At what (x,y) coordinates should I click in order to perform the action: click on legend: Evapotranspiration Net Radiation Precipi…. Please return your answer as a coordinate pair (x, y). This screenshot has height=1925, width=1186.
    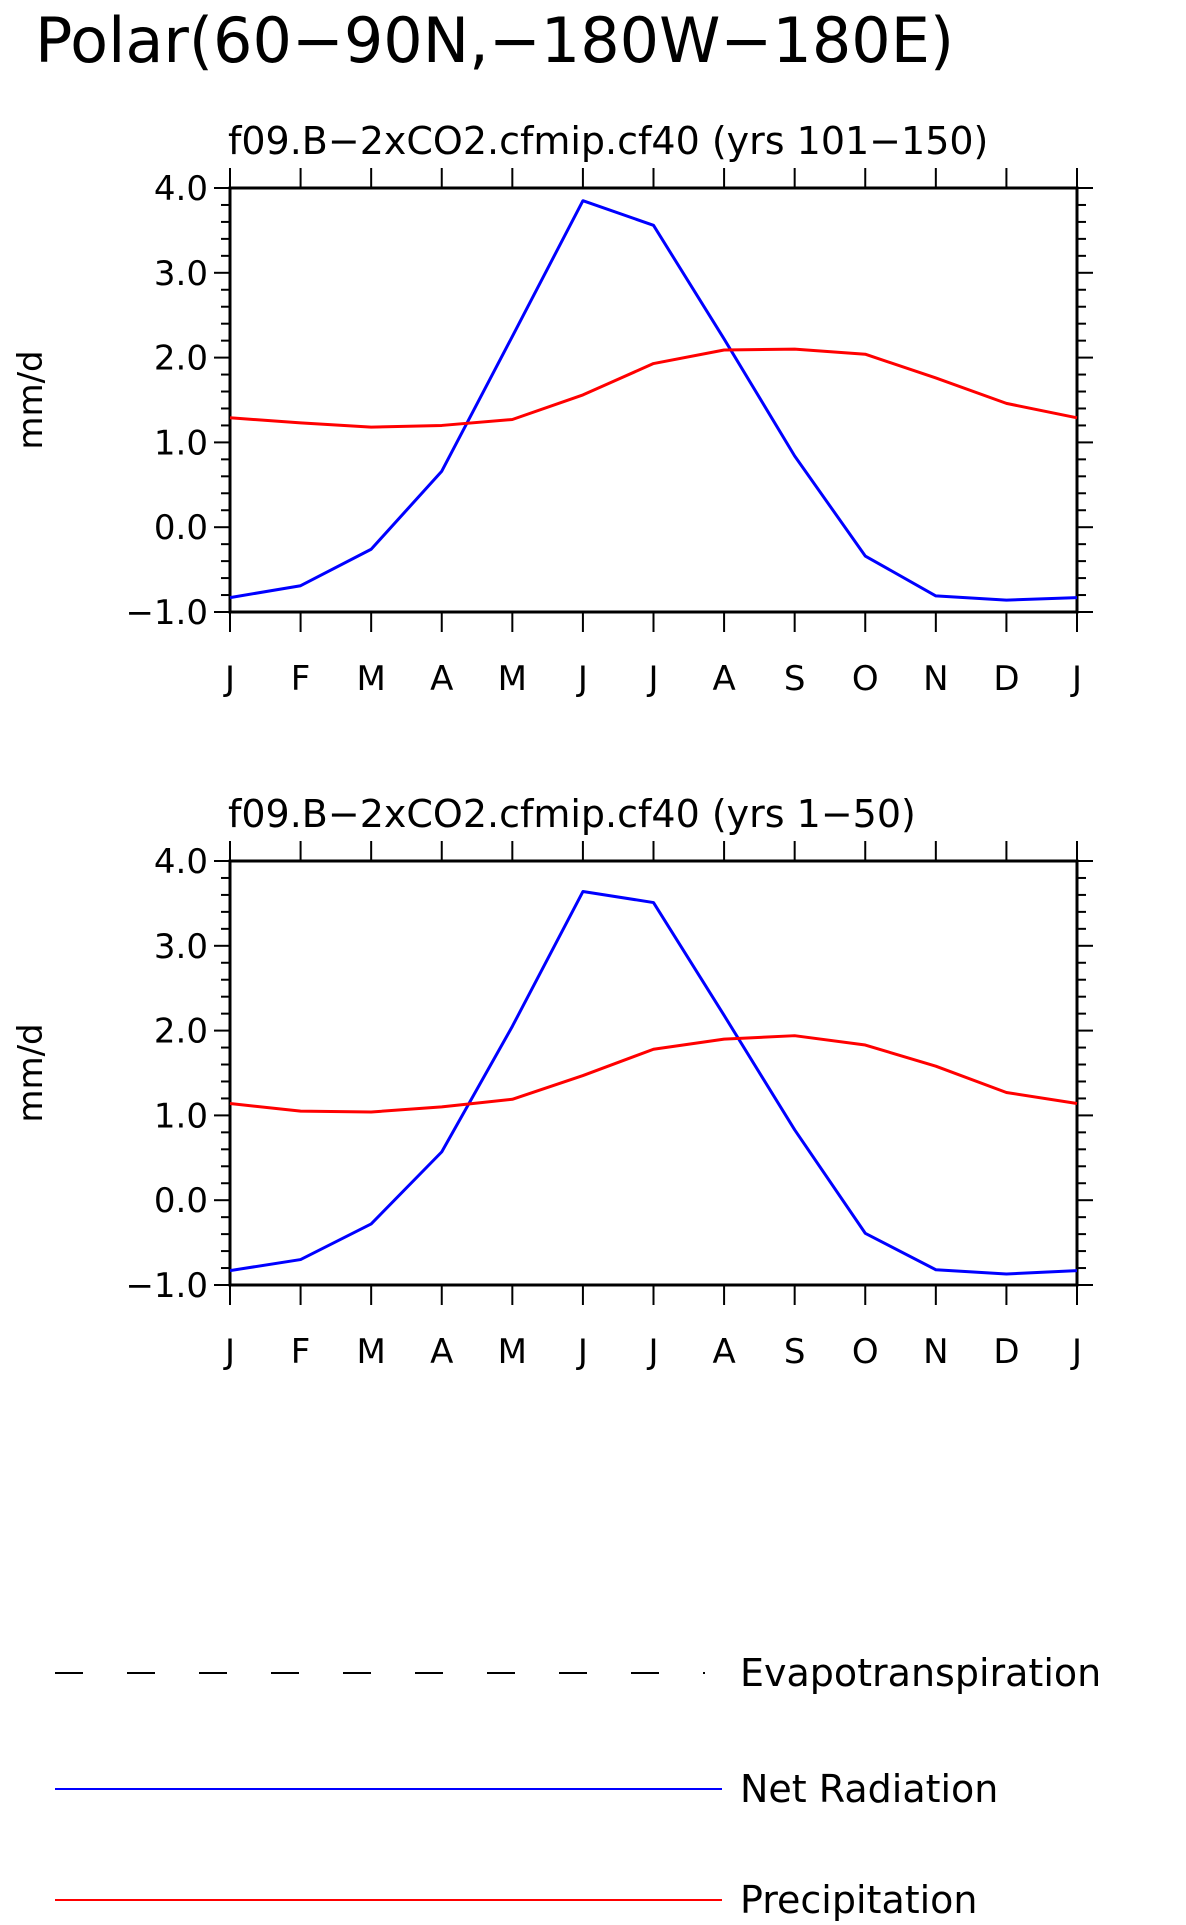
    Looking at the image, I should click on (578, 1786).